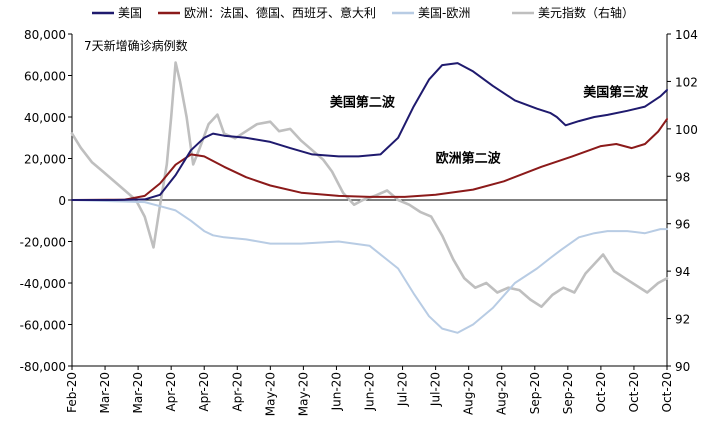 This screenshot has height=435, width=709. What do you see at coordinates (43, 326) in the screenshot?
I see `left-tick-label: -60,000` at bounding box center [43, 326].